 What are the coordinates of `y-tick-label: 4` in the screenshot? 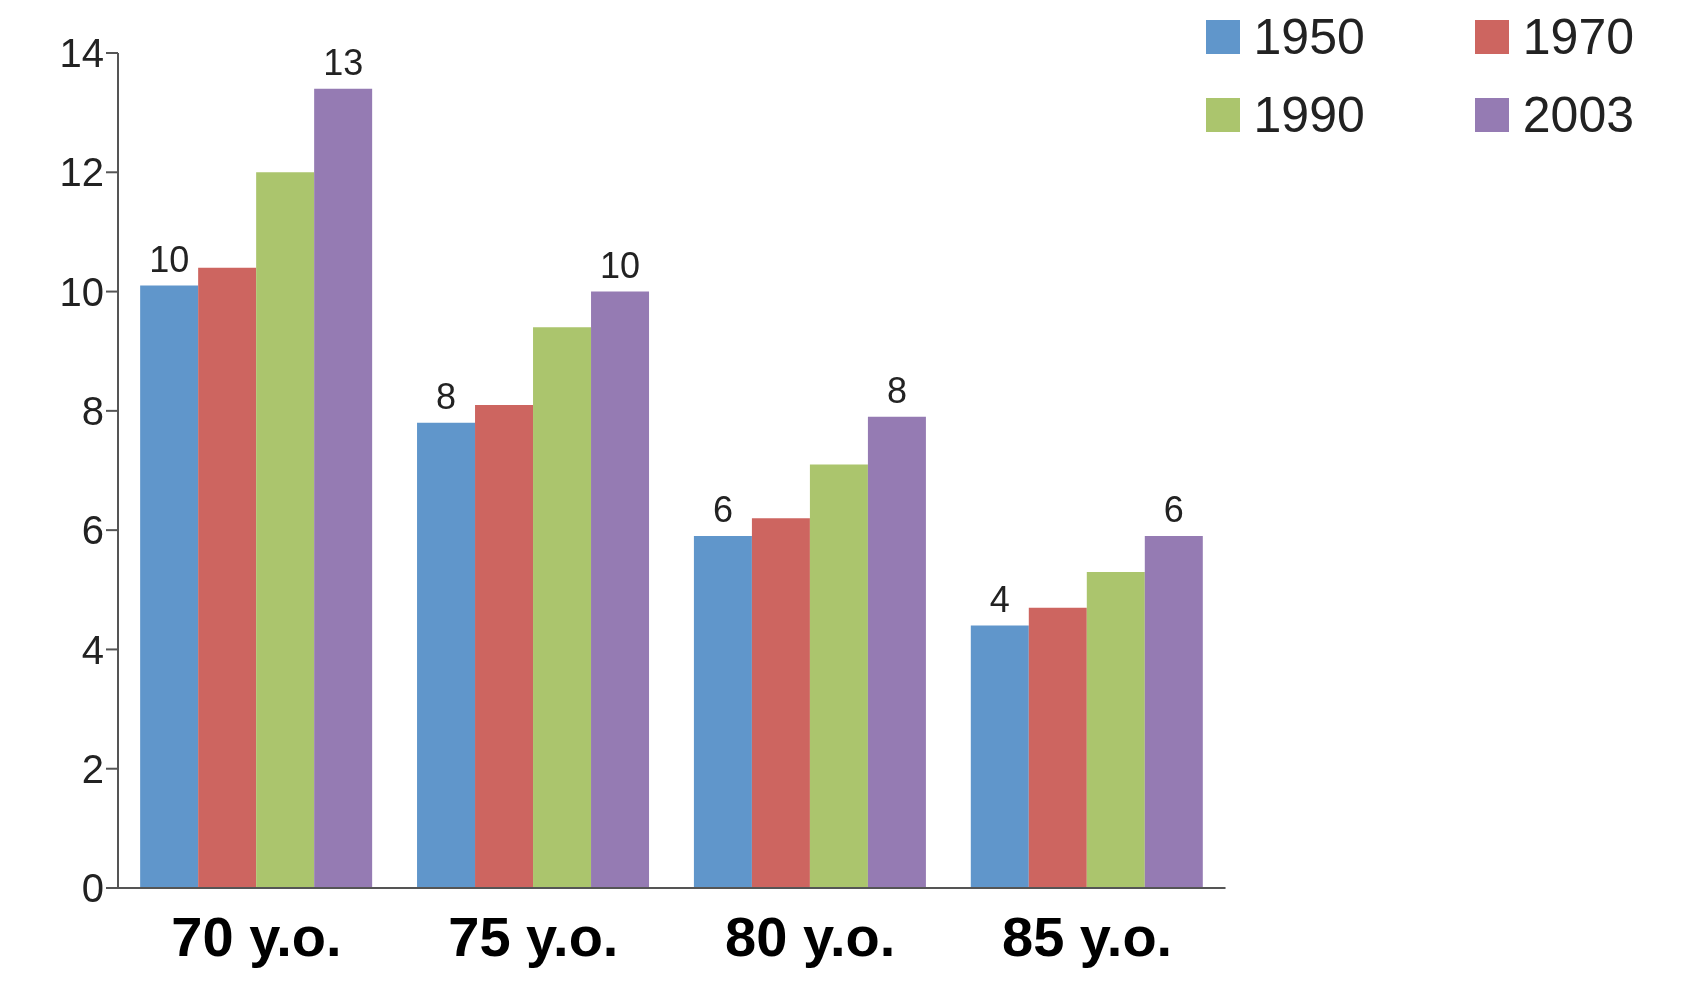 It's located at (92, 649).